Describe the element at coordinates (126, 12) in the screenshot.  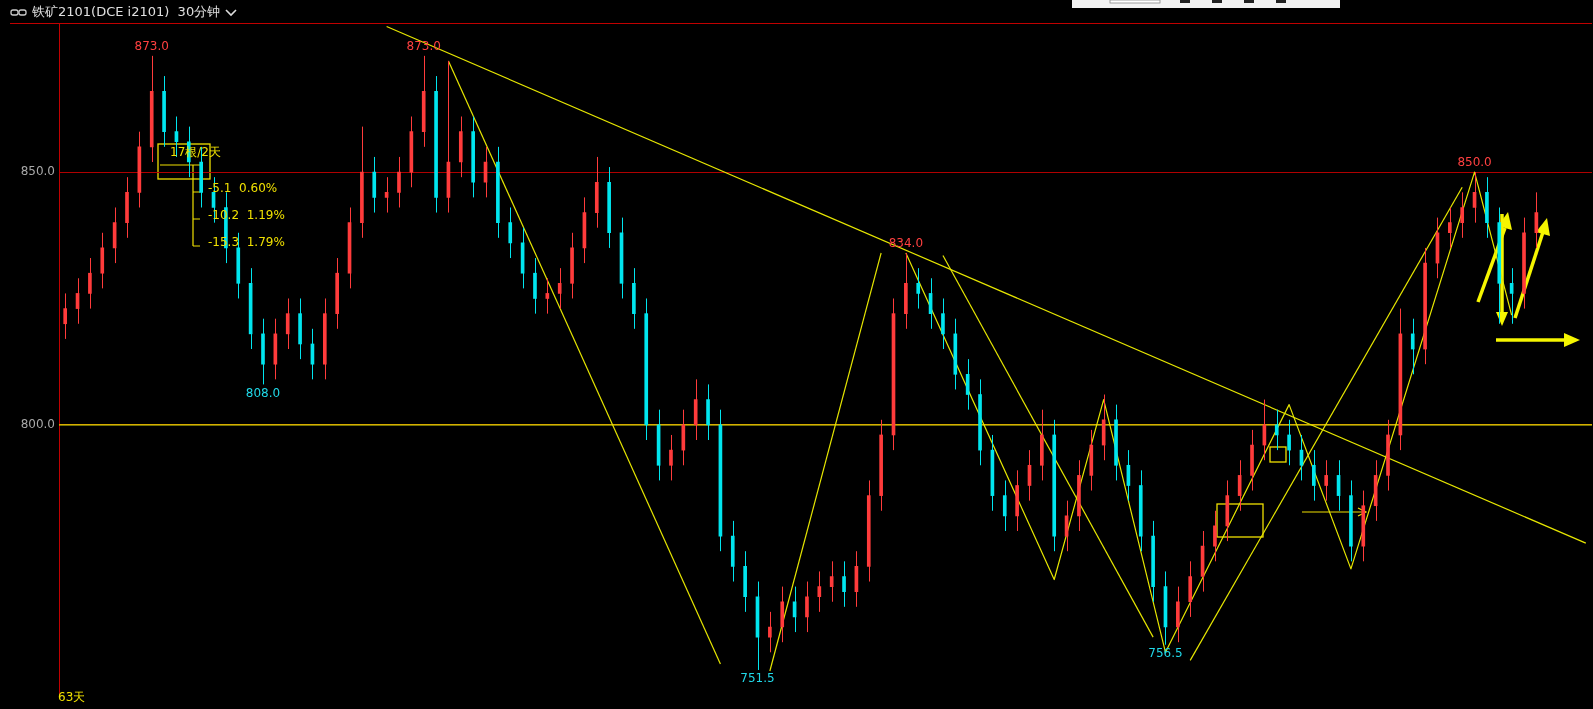
I see `chart-title: 铁矿2101(DCE i2101) 30分钟` at that location.